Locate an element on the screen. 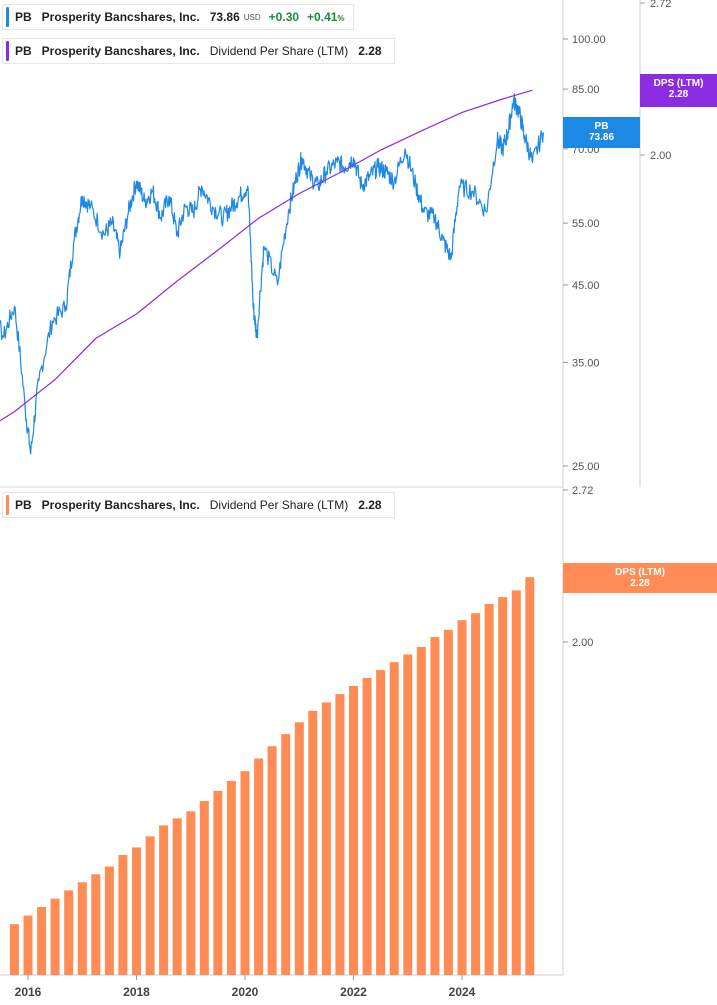  x-axis: 2016 2018 2020 2022 2024 is located at coordinates (245, 987).